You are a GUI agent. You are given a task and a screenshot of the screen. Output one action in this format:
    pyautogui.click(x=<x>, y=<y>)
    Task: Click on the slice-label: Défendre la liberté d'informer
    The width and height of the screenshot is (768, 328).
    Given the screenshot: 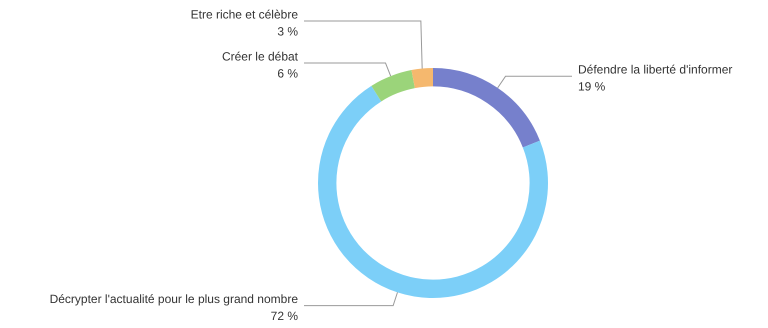 What is the action you would take?
    pyautogui.click(x=655, y=69)
    